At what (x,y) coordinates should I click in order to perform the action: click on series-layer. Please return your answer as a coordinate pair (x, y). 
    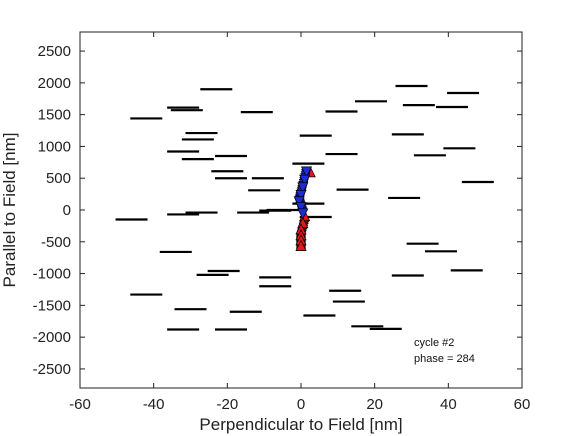
    Looking at the image, I should click on (304, 208).